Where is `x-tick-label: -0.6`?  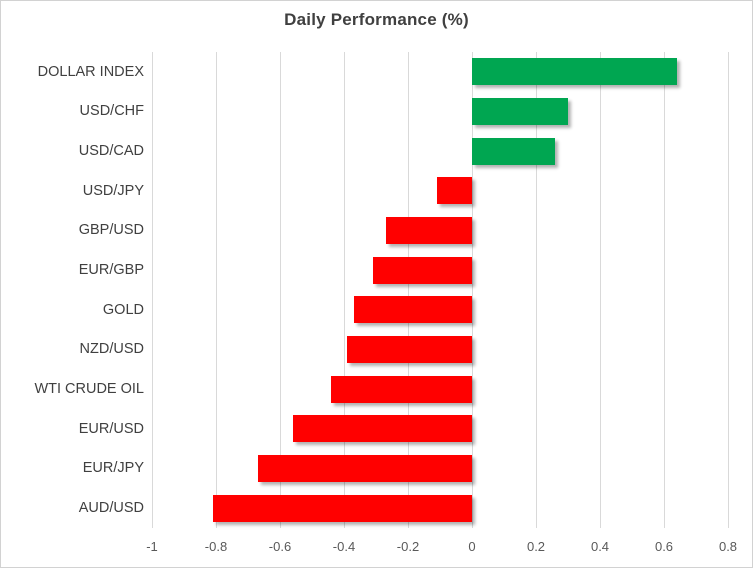
x-tick-label: -0.6 is located at coordinates (280, 546).